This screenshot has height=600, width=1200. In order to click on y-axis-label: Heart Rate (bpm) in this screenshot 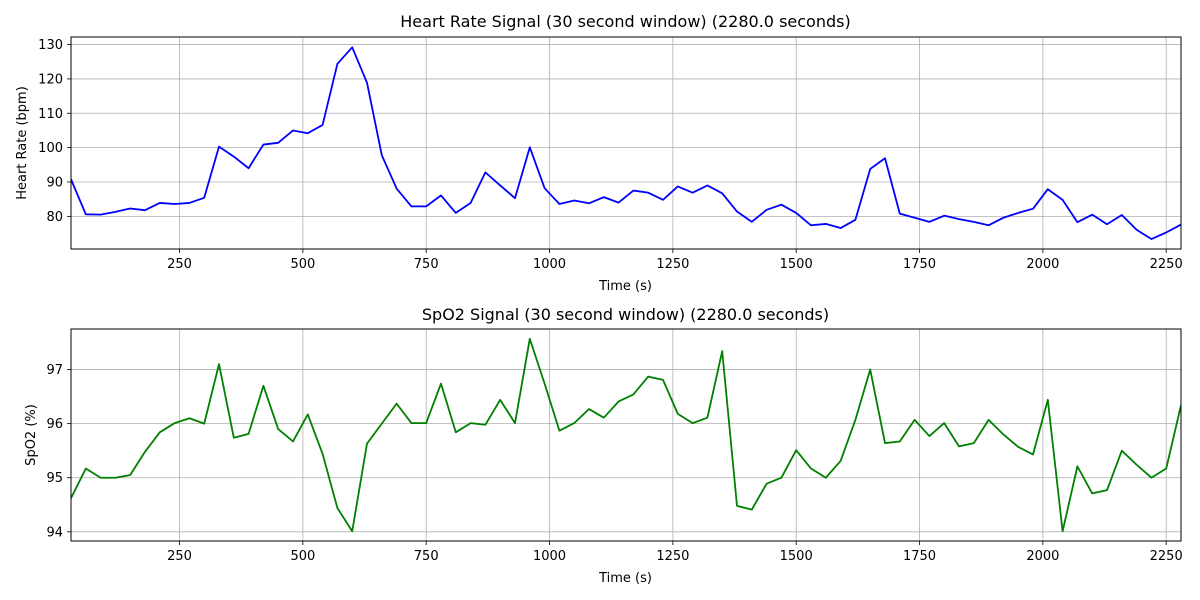, I will do `click(22, 143)`.